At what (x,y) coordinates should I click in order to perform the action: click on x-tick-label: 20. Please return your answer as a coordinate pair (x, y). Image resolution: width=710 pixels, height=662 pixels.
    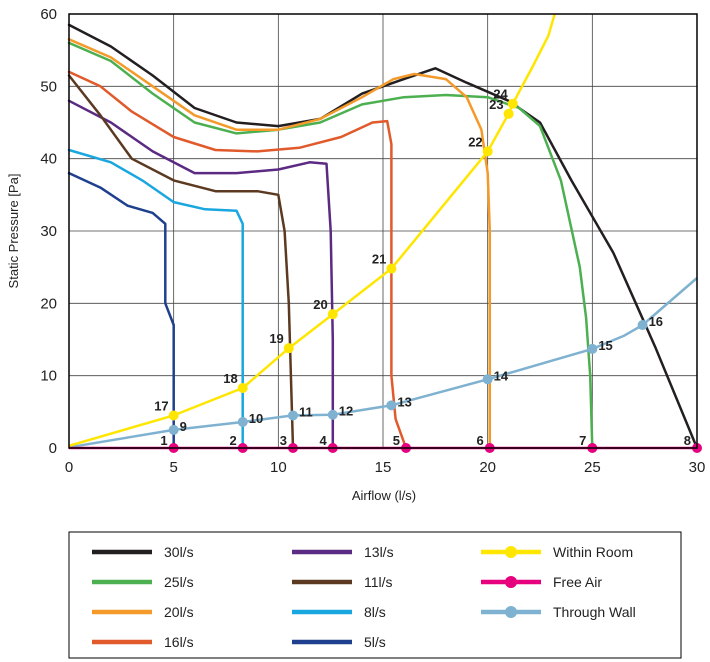
    Looking at the image, I should click on (487, 467).